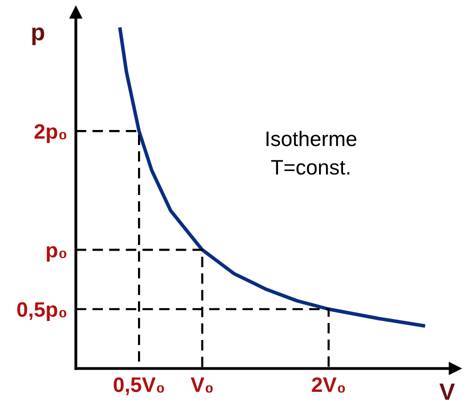  Describe the element at coordinates (201, 385) in the screenshot. I see `x-tick-label: V₀` at that location.